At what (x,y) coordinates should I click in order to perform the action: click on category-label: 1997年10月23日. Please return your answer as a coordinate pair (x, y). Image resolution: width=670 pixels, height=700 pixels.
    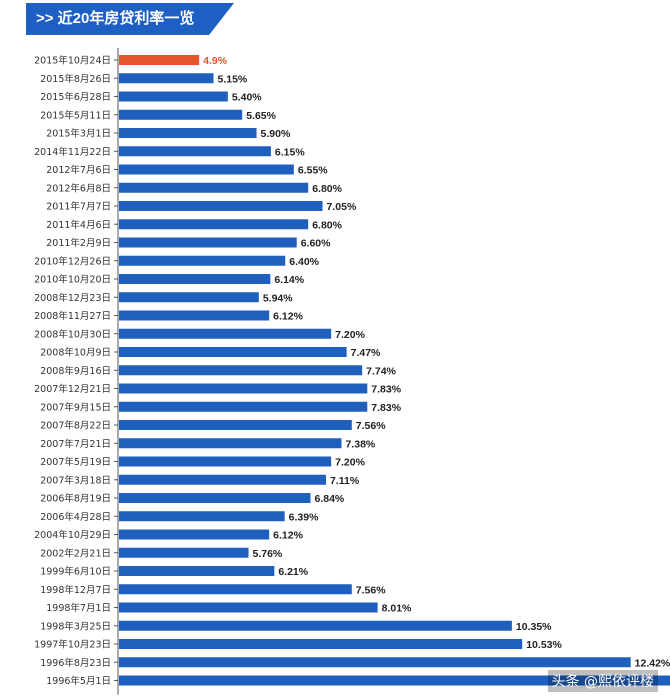
    Looking at the image, I should click on (72, 645).